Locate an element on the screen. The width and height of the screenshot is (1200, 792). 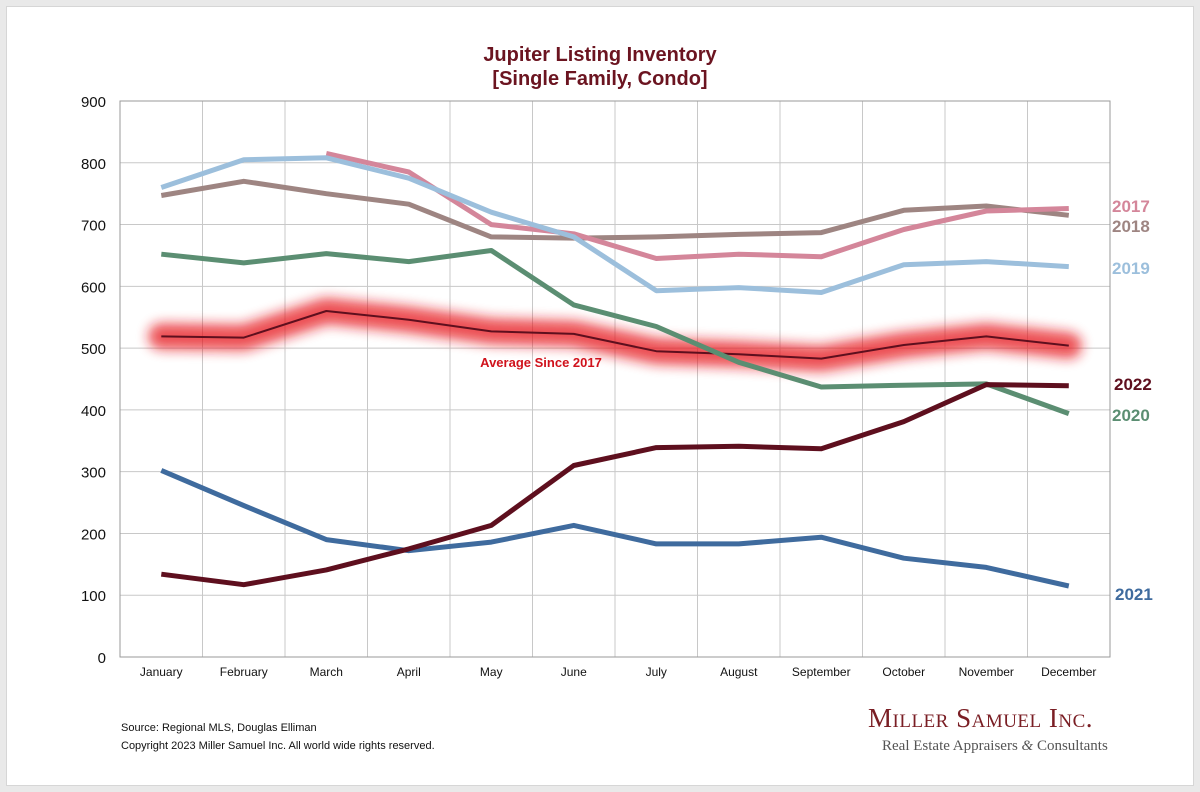
y-tick-label: 300 is located at coordinates (93, 473).